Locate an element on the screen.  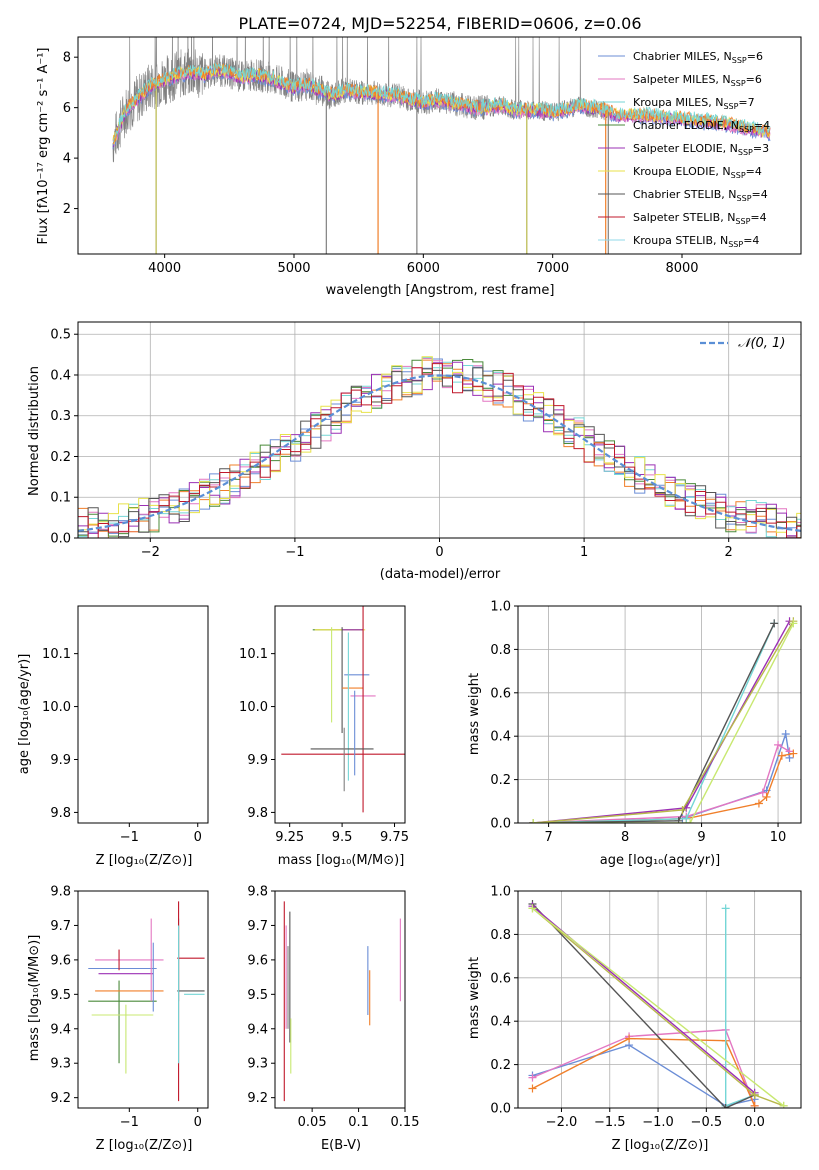
x-tick-label-2: −1.0 is located at coordinates (658, 1122).